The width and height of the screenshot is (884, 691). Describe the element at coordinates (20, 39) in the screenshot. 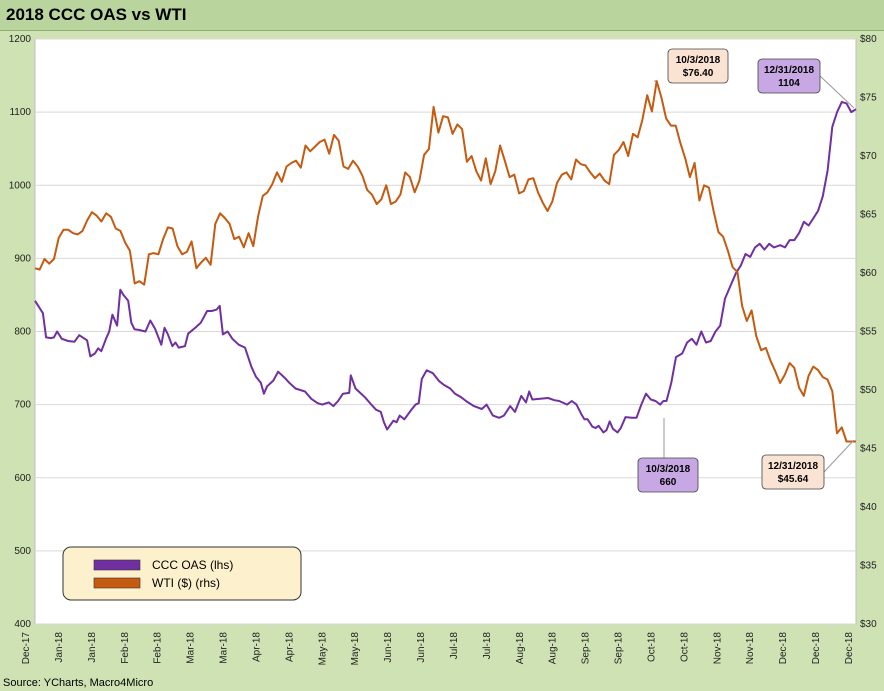

I see `y-left-tick-label: 1200` at that location.